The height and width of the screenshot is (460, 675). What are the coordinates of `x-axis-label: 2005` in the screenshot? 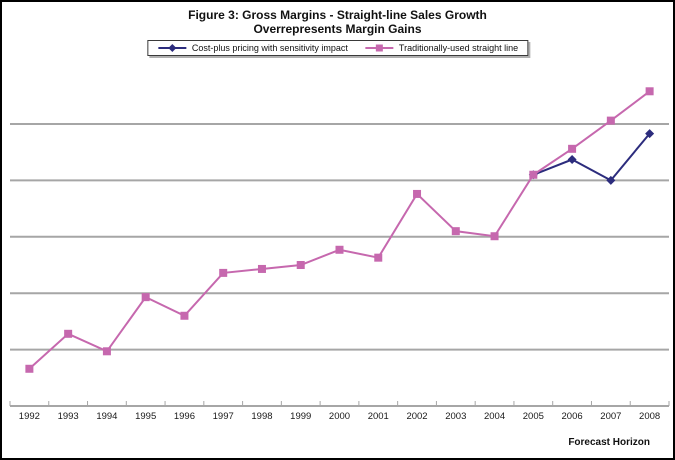 It's located at (533, 416).